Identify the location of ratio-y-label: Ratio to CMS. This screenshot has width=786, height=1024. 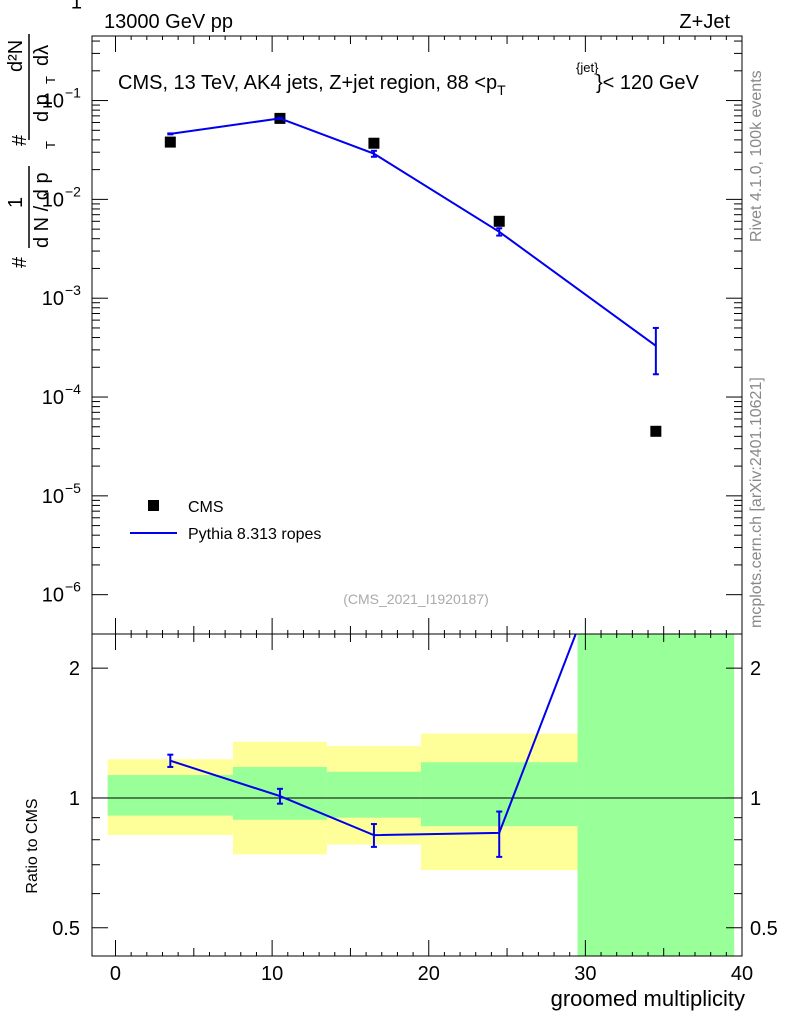
(32, 845).